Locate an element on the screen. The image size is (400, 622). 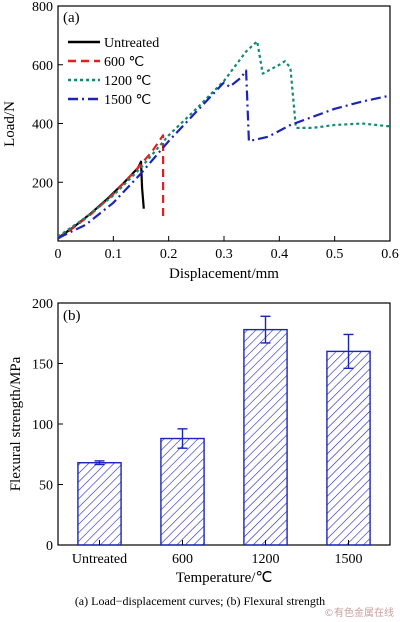
y-axis-title-a: Load/N is located at coordinates (10, 124).